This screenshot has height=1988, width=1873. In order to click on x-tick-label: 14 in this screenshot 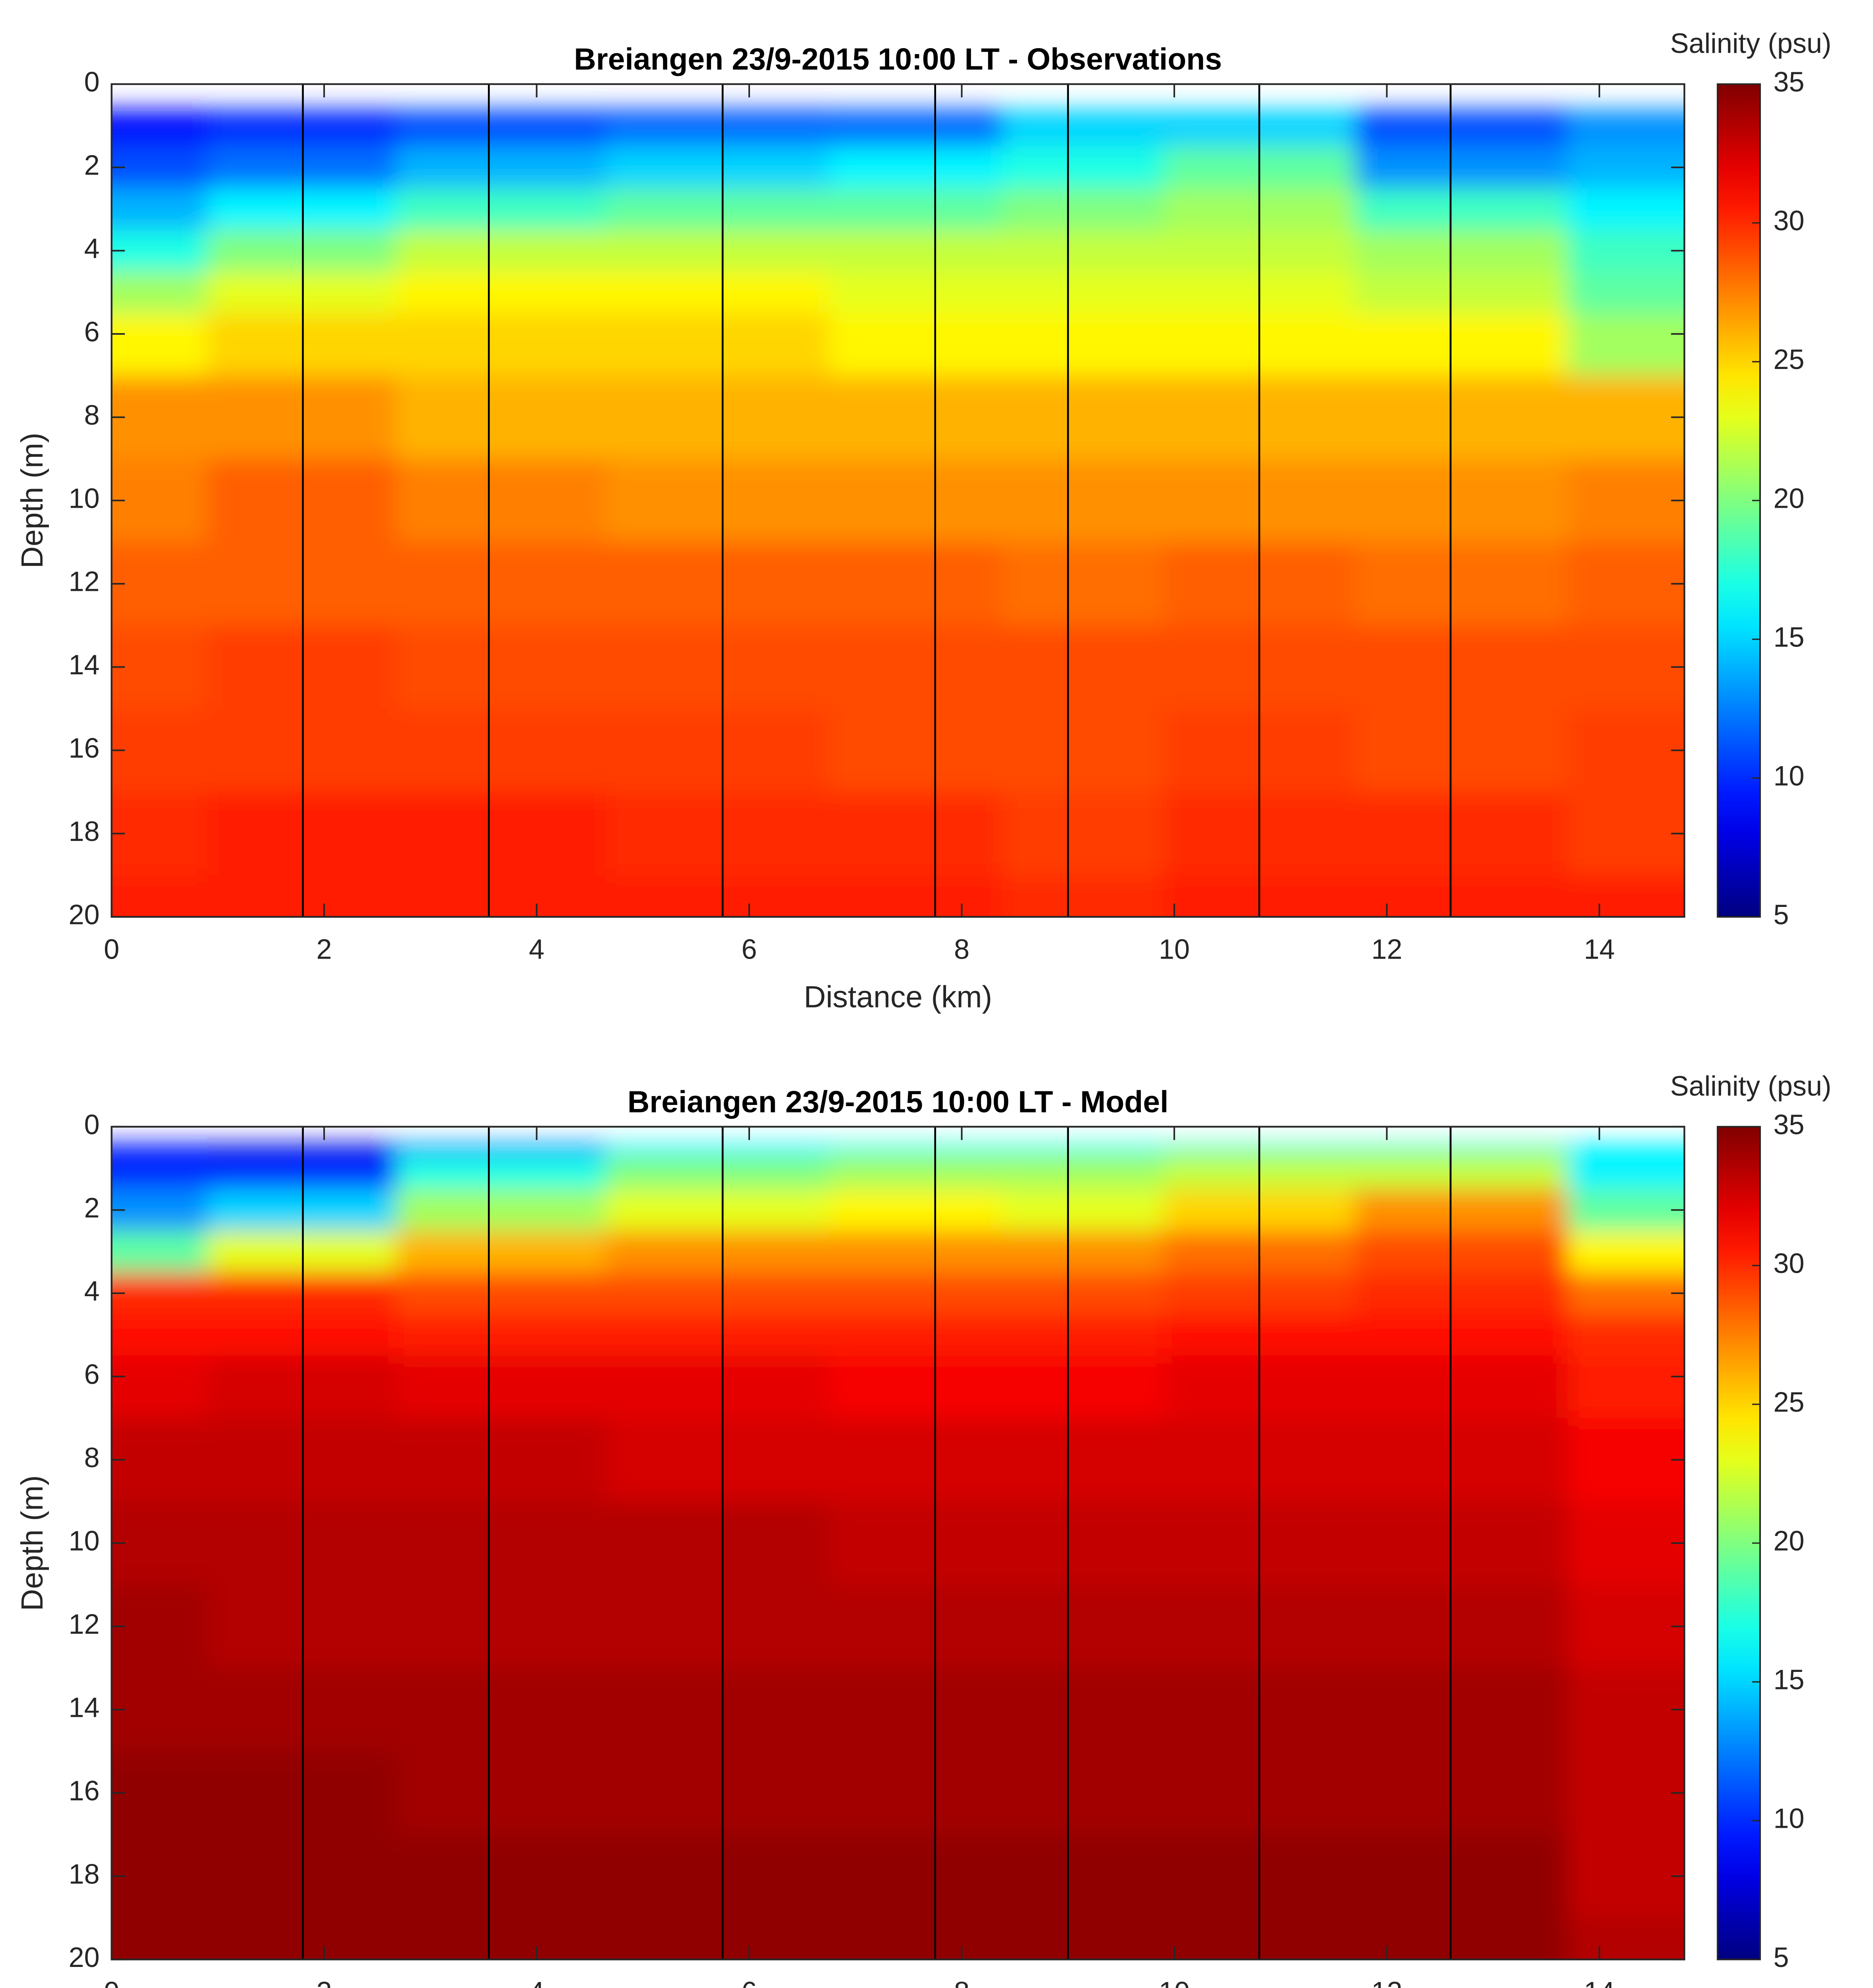, I will do `click(1599, 949)`.